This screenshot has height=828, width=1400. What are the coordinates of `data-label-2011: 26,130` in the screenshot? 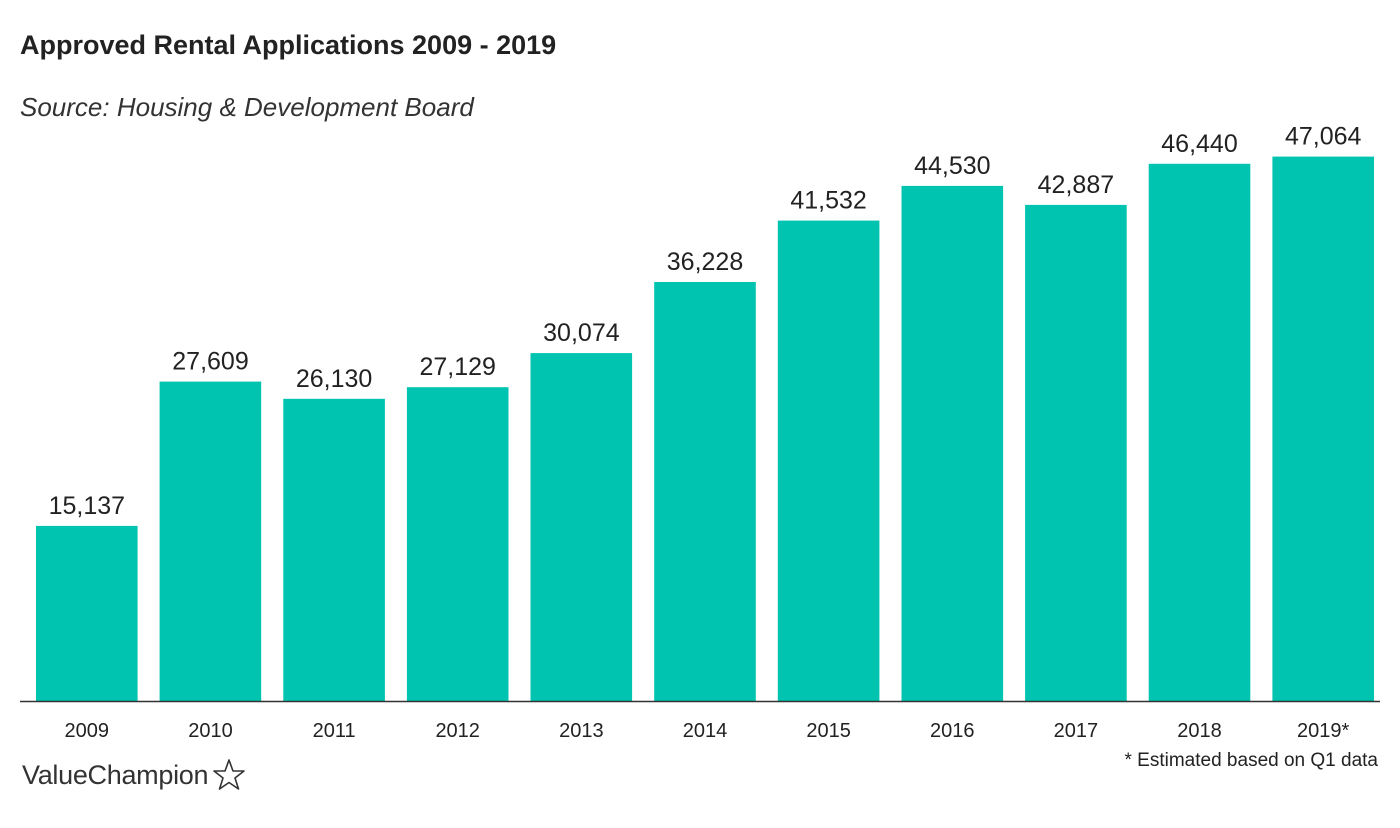 It's located at (334, 379).